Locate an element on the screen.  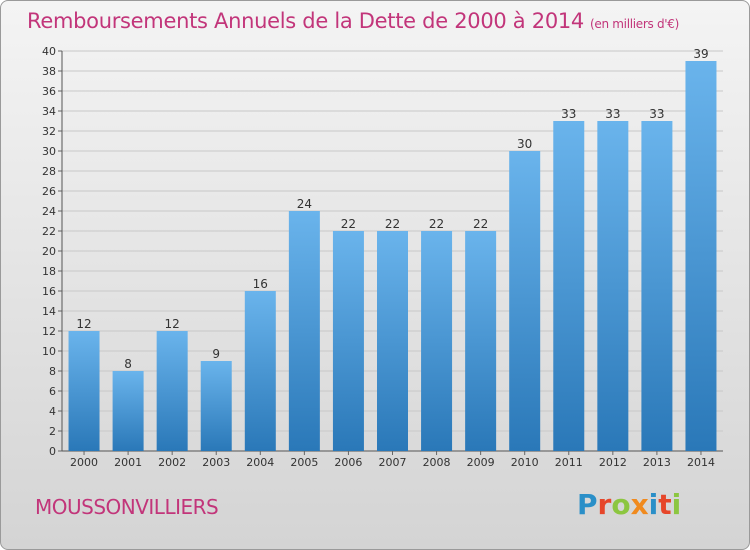
data-label-2002: 12 is located at coordinates (172, 324).